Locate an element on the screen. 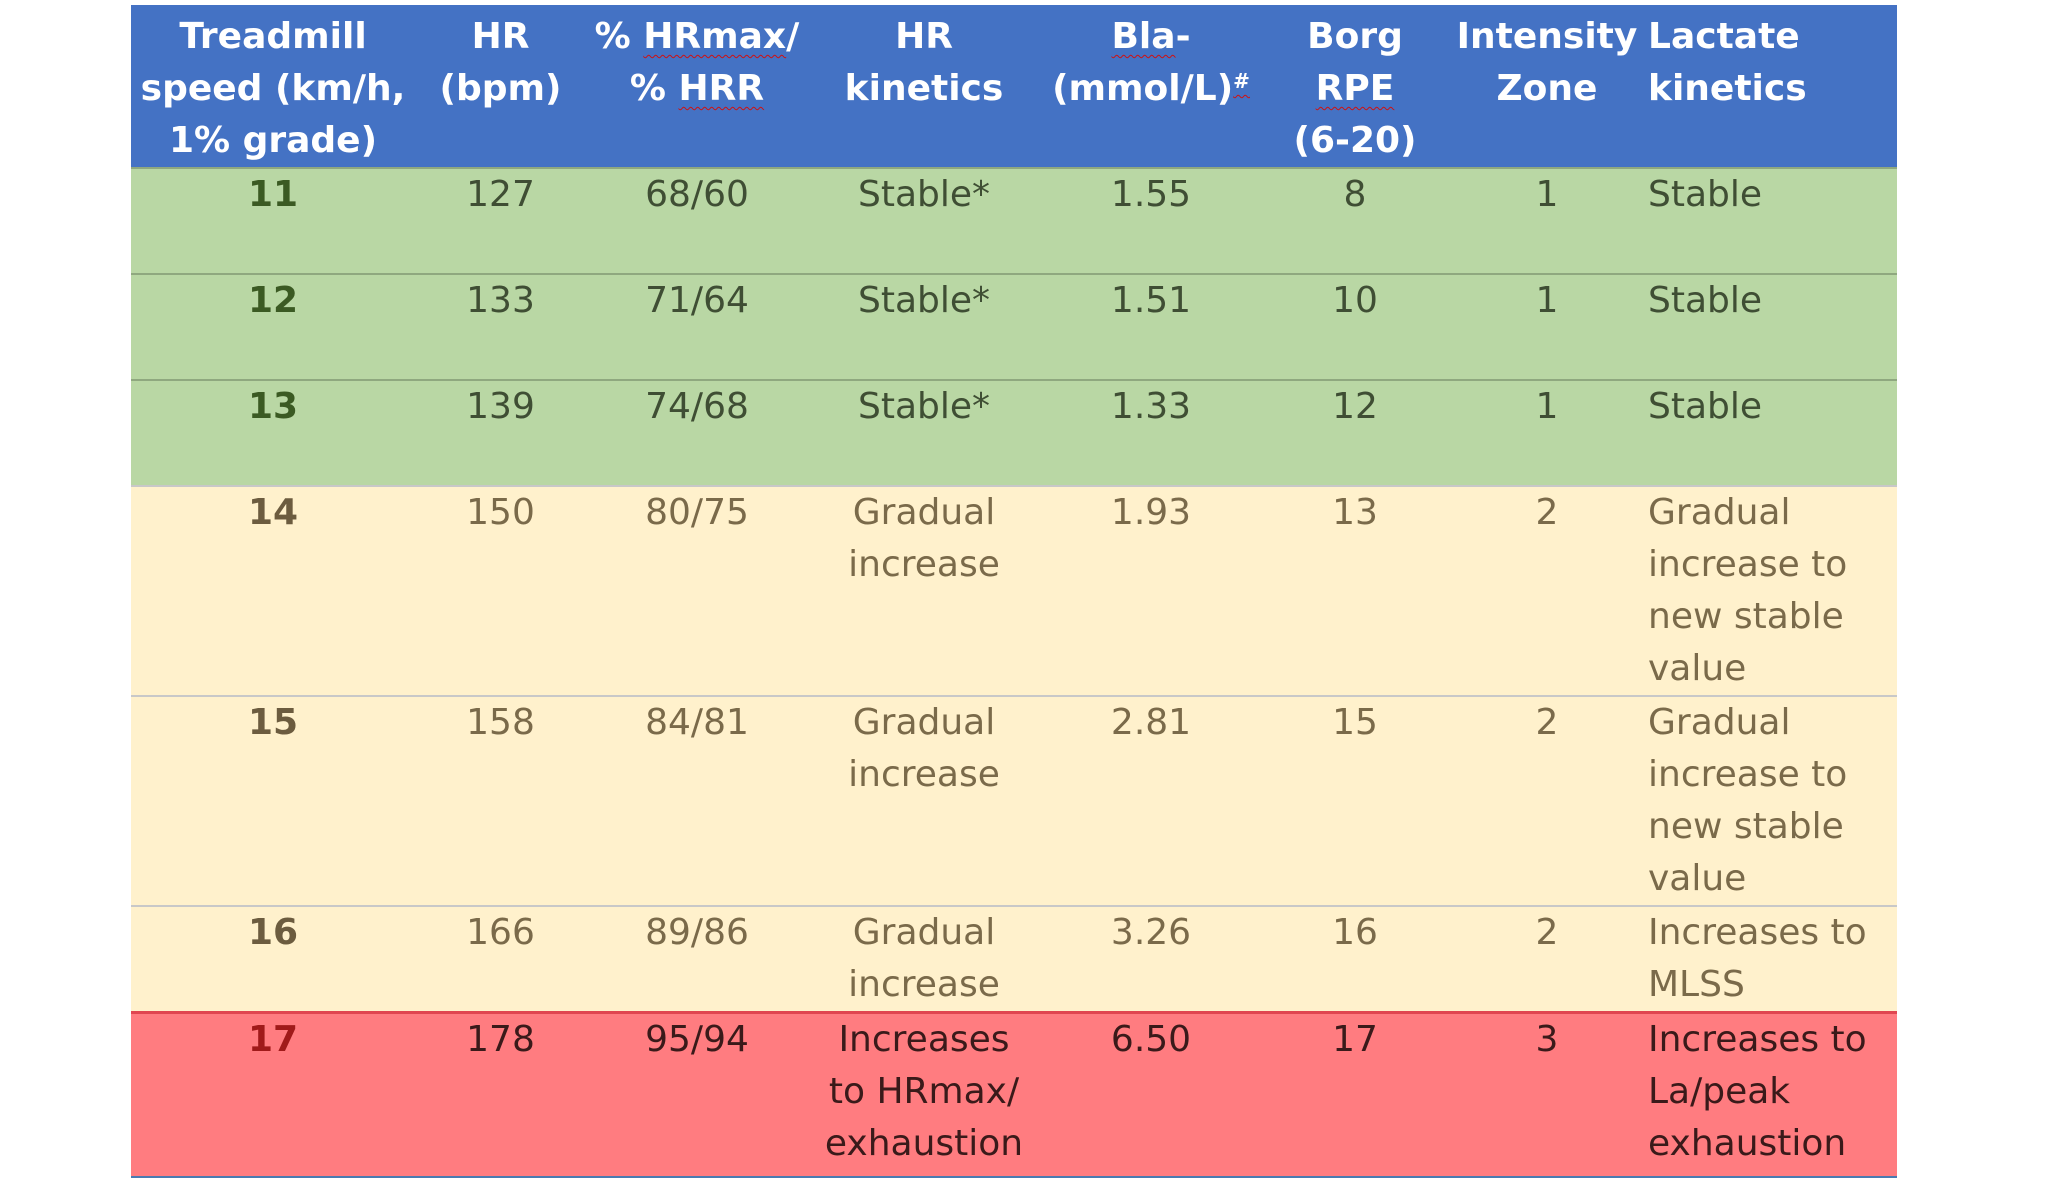  cell-speed: 16 is located at coordinates (273, 959).